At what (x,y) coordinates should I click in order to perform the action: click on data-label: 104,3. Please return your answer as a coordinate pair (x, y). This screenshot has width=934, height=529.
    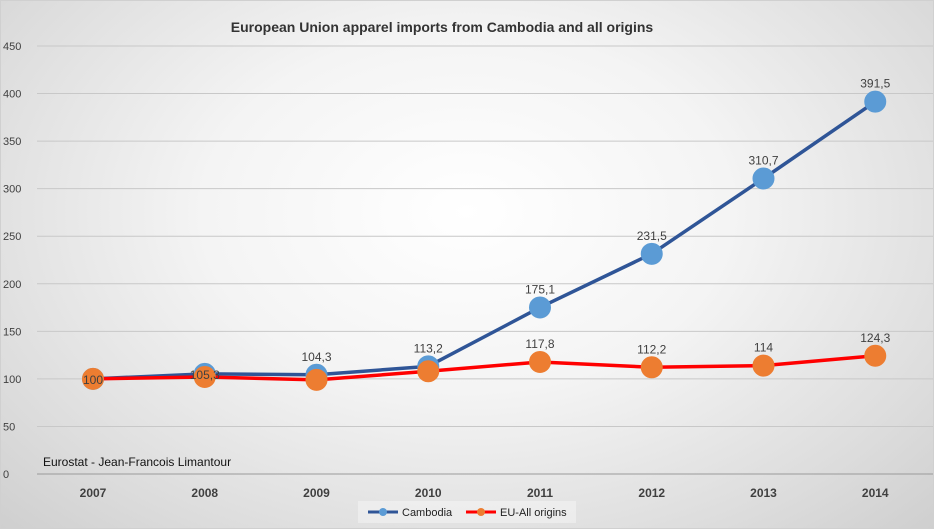
    Looking at the image, I should click on (316, 357).